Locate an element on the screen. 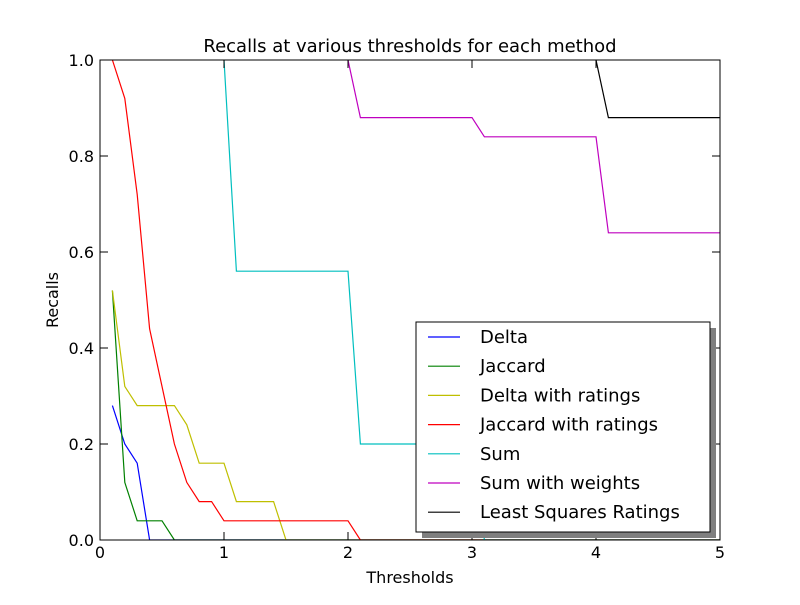  legend-label: Least Squares Ratings is located at coordinates (580, 512).